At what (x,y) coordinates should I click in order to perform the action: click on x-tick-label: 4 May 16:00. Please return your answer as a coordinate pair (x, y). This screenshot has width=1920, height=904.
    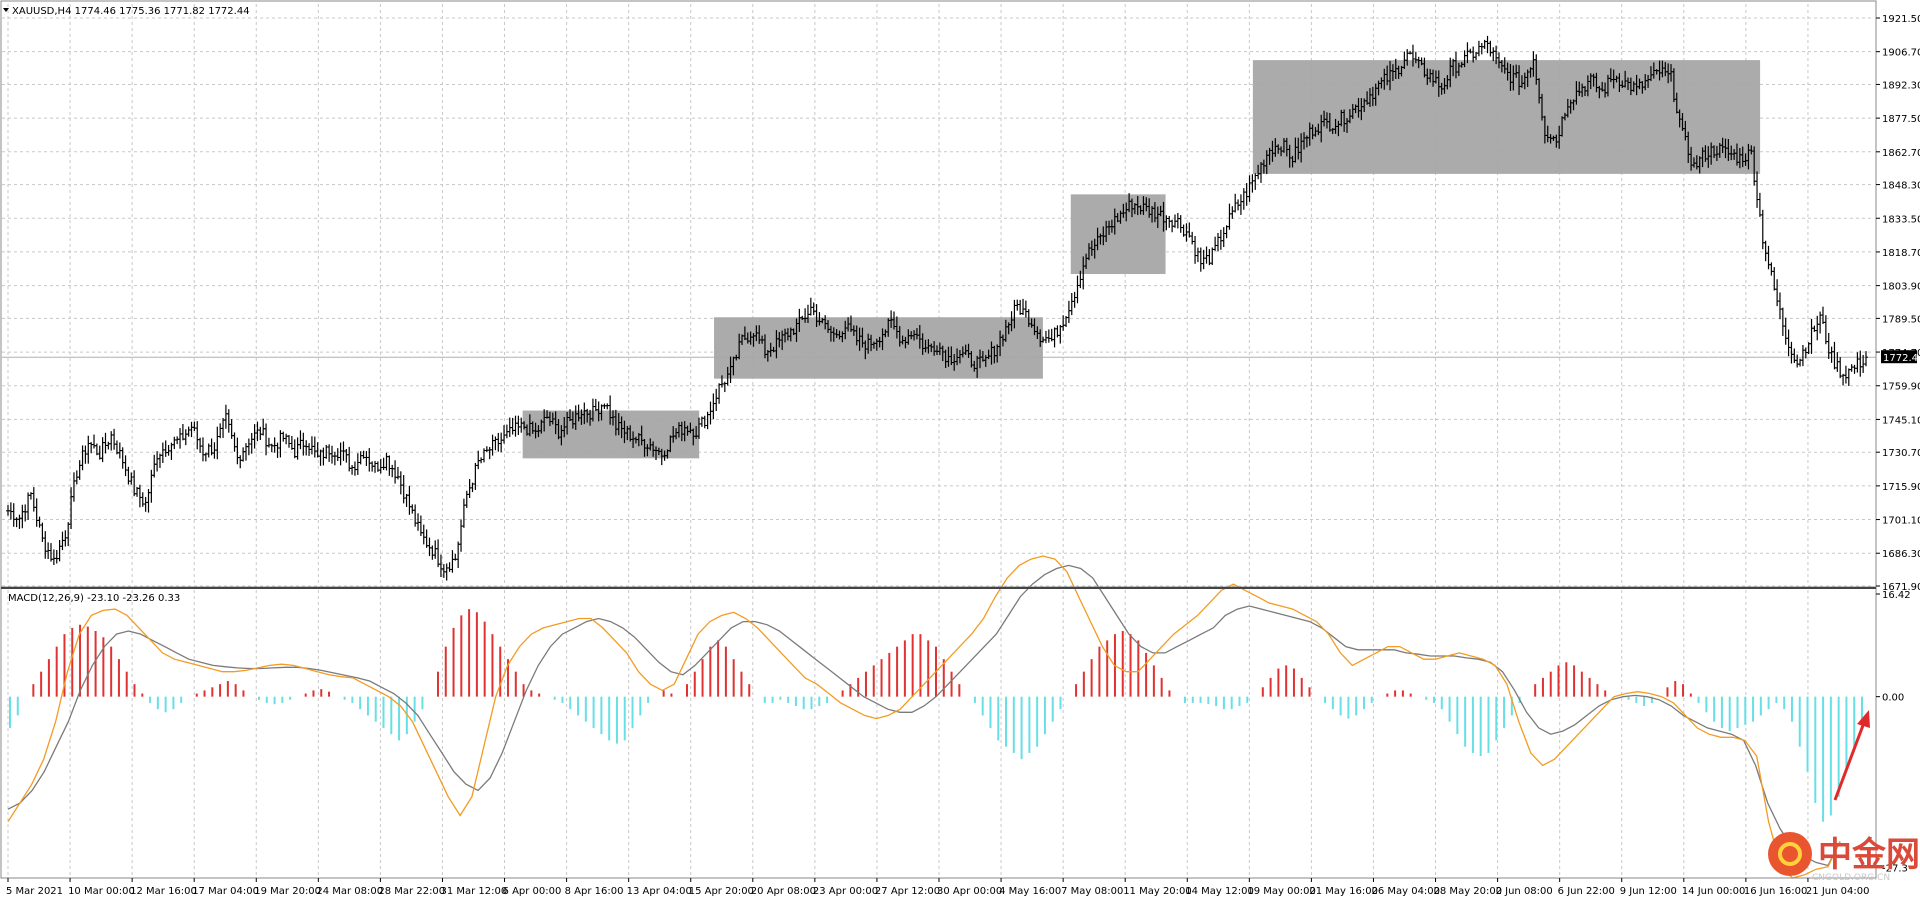
    Looking at the image, I should click on (1030, 891).